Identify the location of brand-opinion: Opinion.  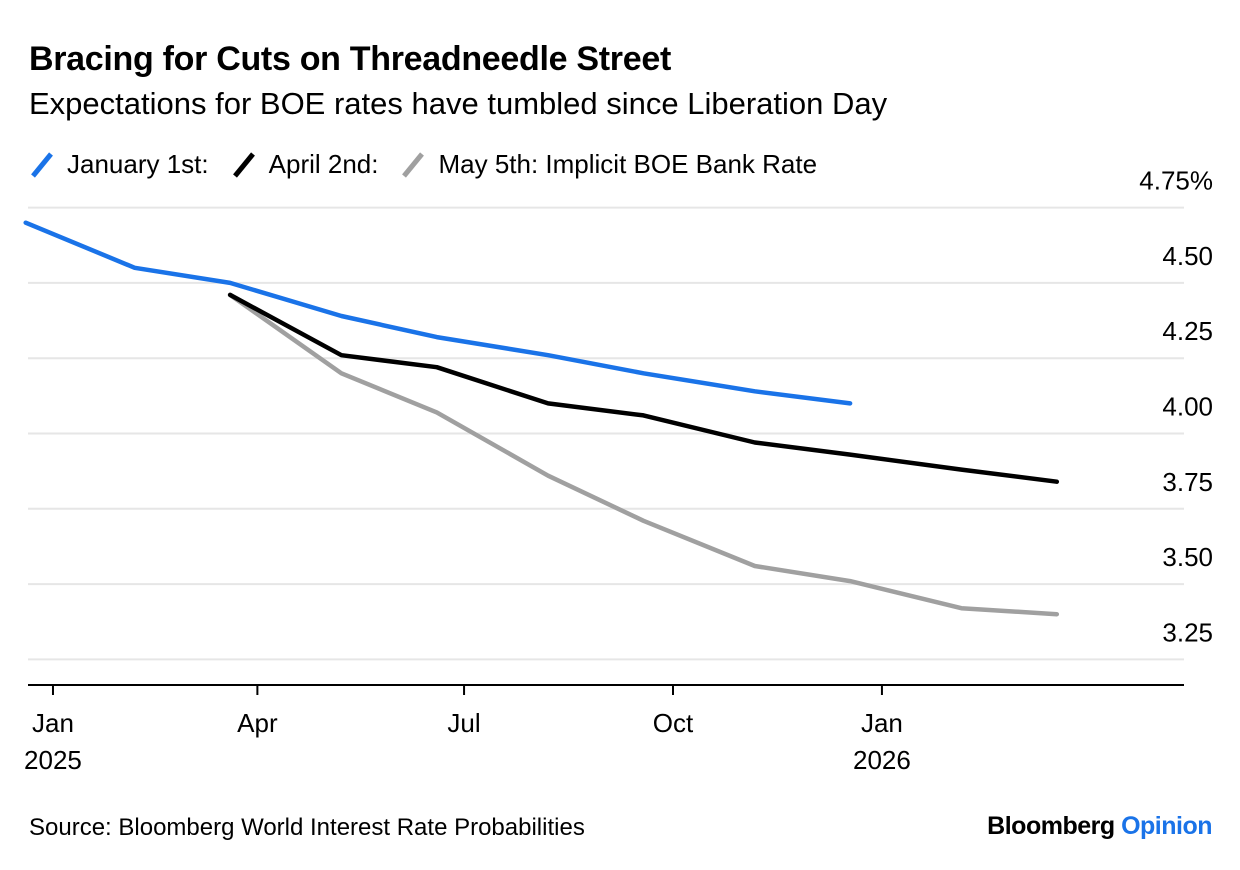
(1166, 826).